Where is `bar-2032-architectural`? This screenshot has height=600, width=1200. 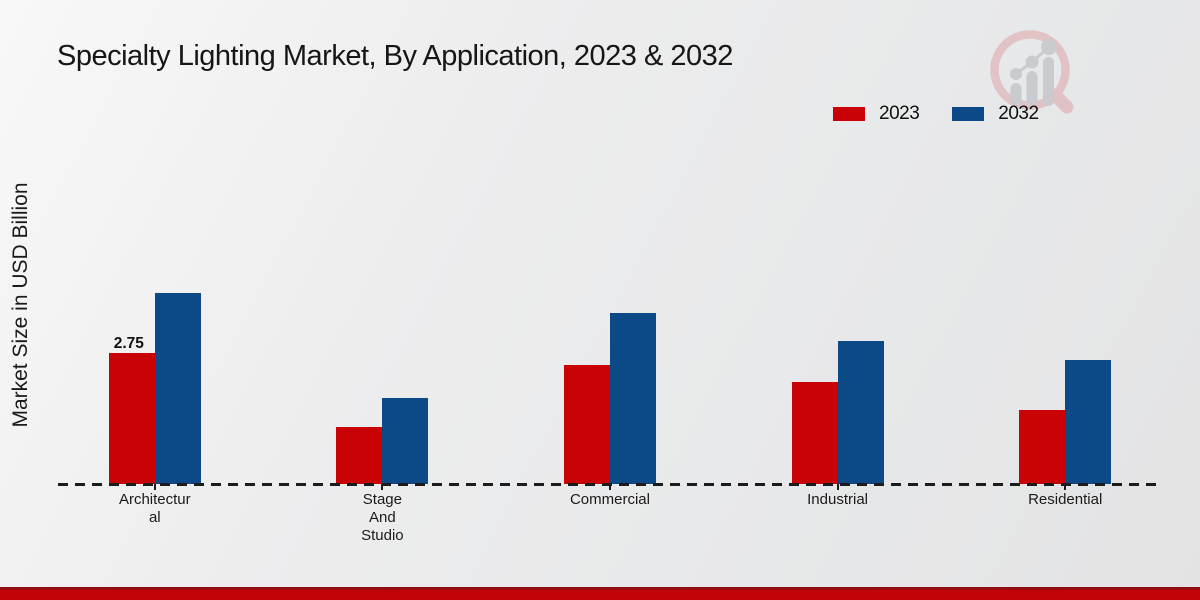 bar-2032-architectural is located at coordinates (177, 388).